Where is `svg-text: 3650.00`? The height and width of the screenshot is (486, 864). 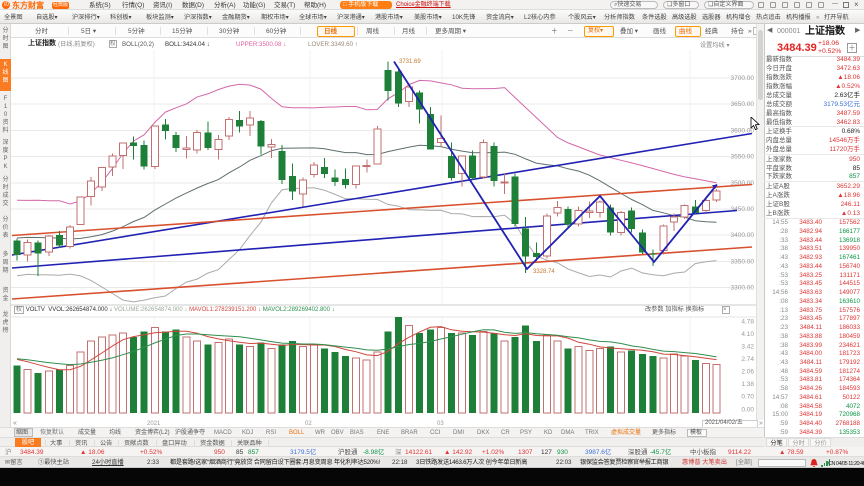 svg-text: 3650.00 is located at coordinates (743, 104).